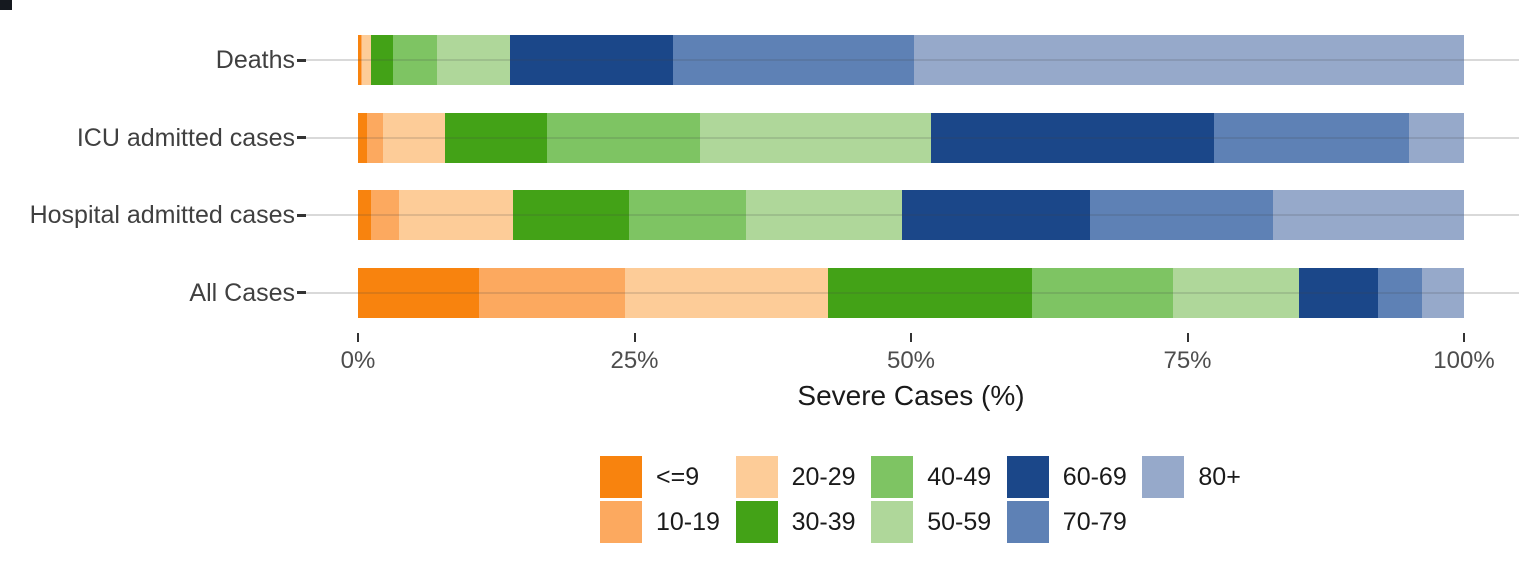 This screenshot has width=1536, height=576. Describe the element at coordinates (959, 477) in the screenshot. I see `legend-label-age-40-49: 40-49` at that location.